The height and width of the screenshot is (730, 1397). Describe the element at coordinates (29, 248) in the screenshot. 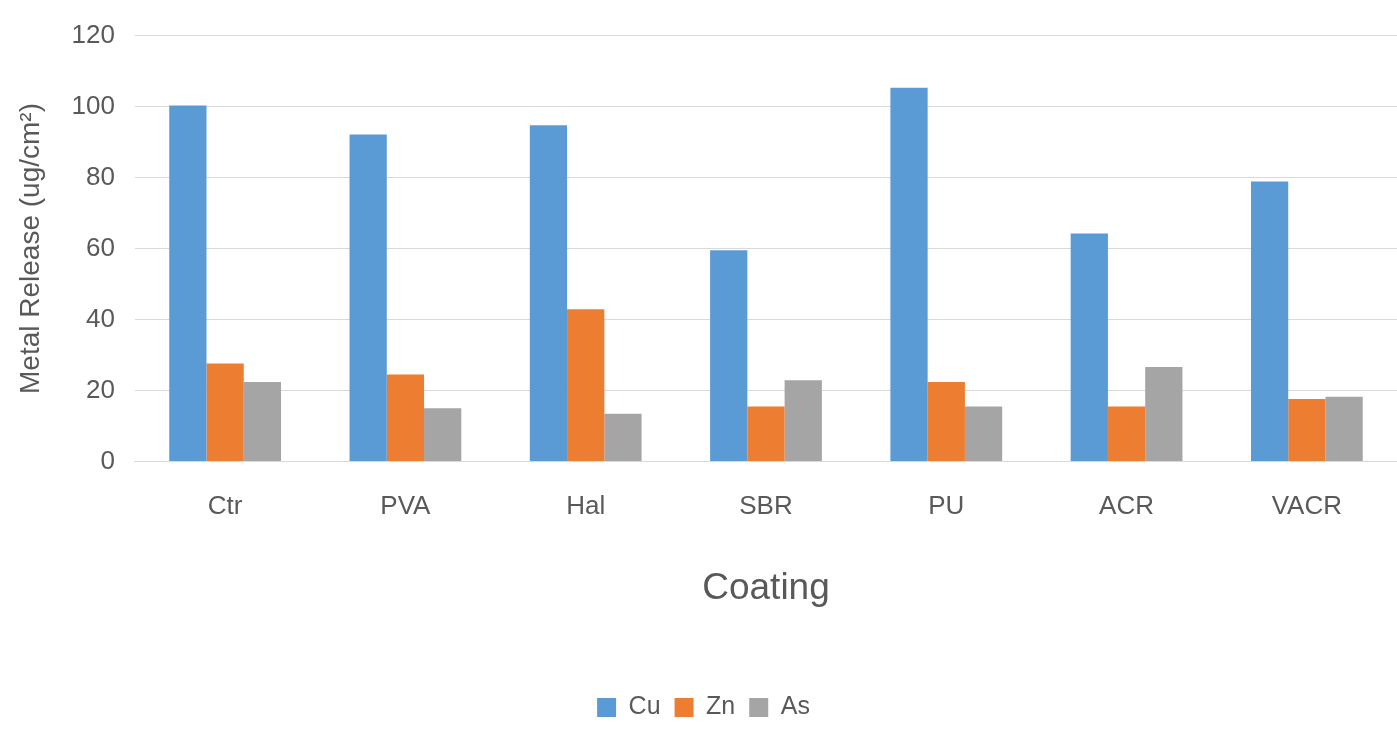

I see `y-axis-title: Metal Release (ug/cm²)` at that location.